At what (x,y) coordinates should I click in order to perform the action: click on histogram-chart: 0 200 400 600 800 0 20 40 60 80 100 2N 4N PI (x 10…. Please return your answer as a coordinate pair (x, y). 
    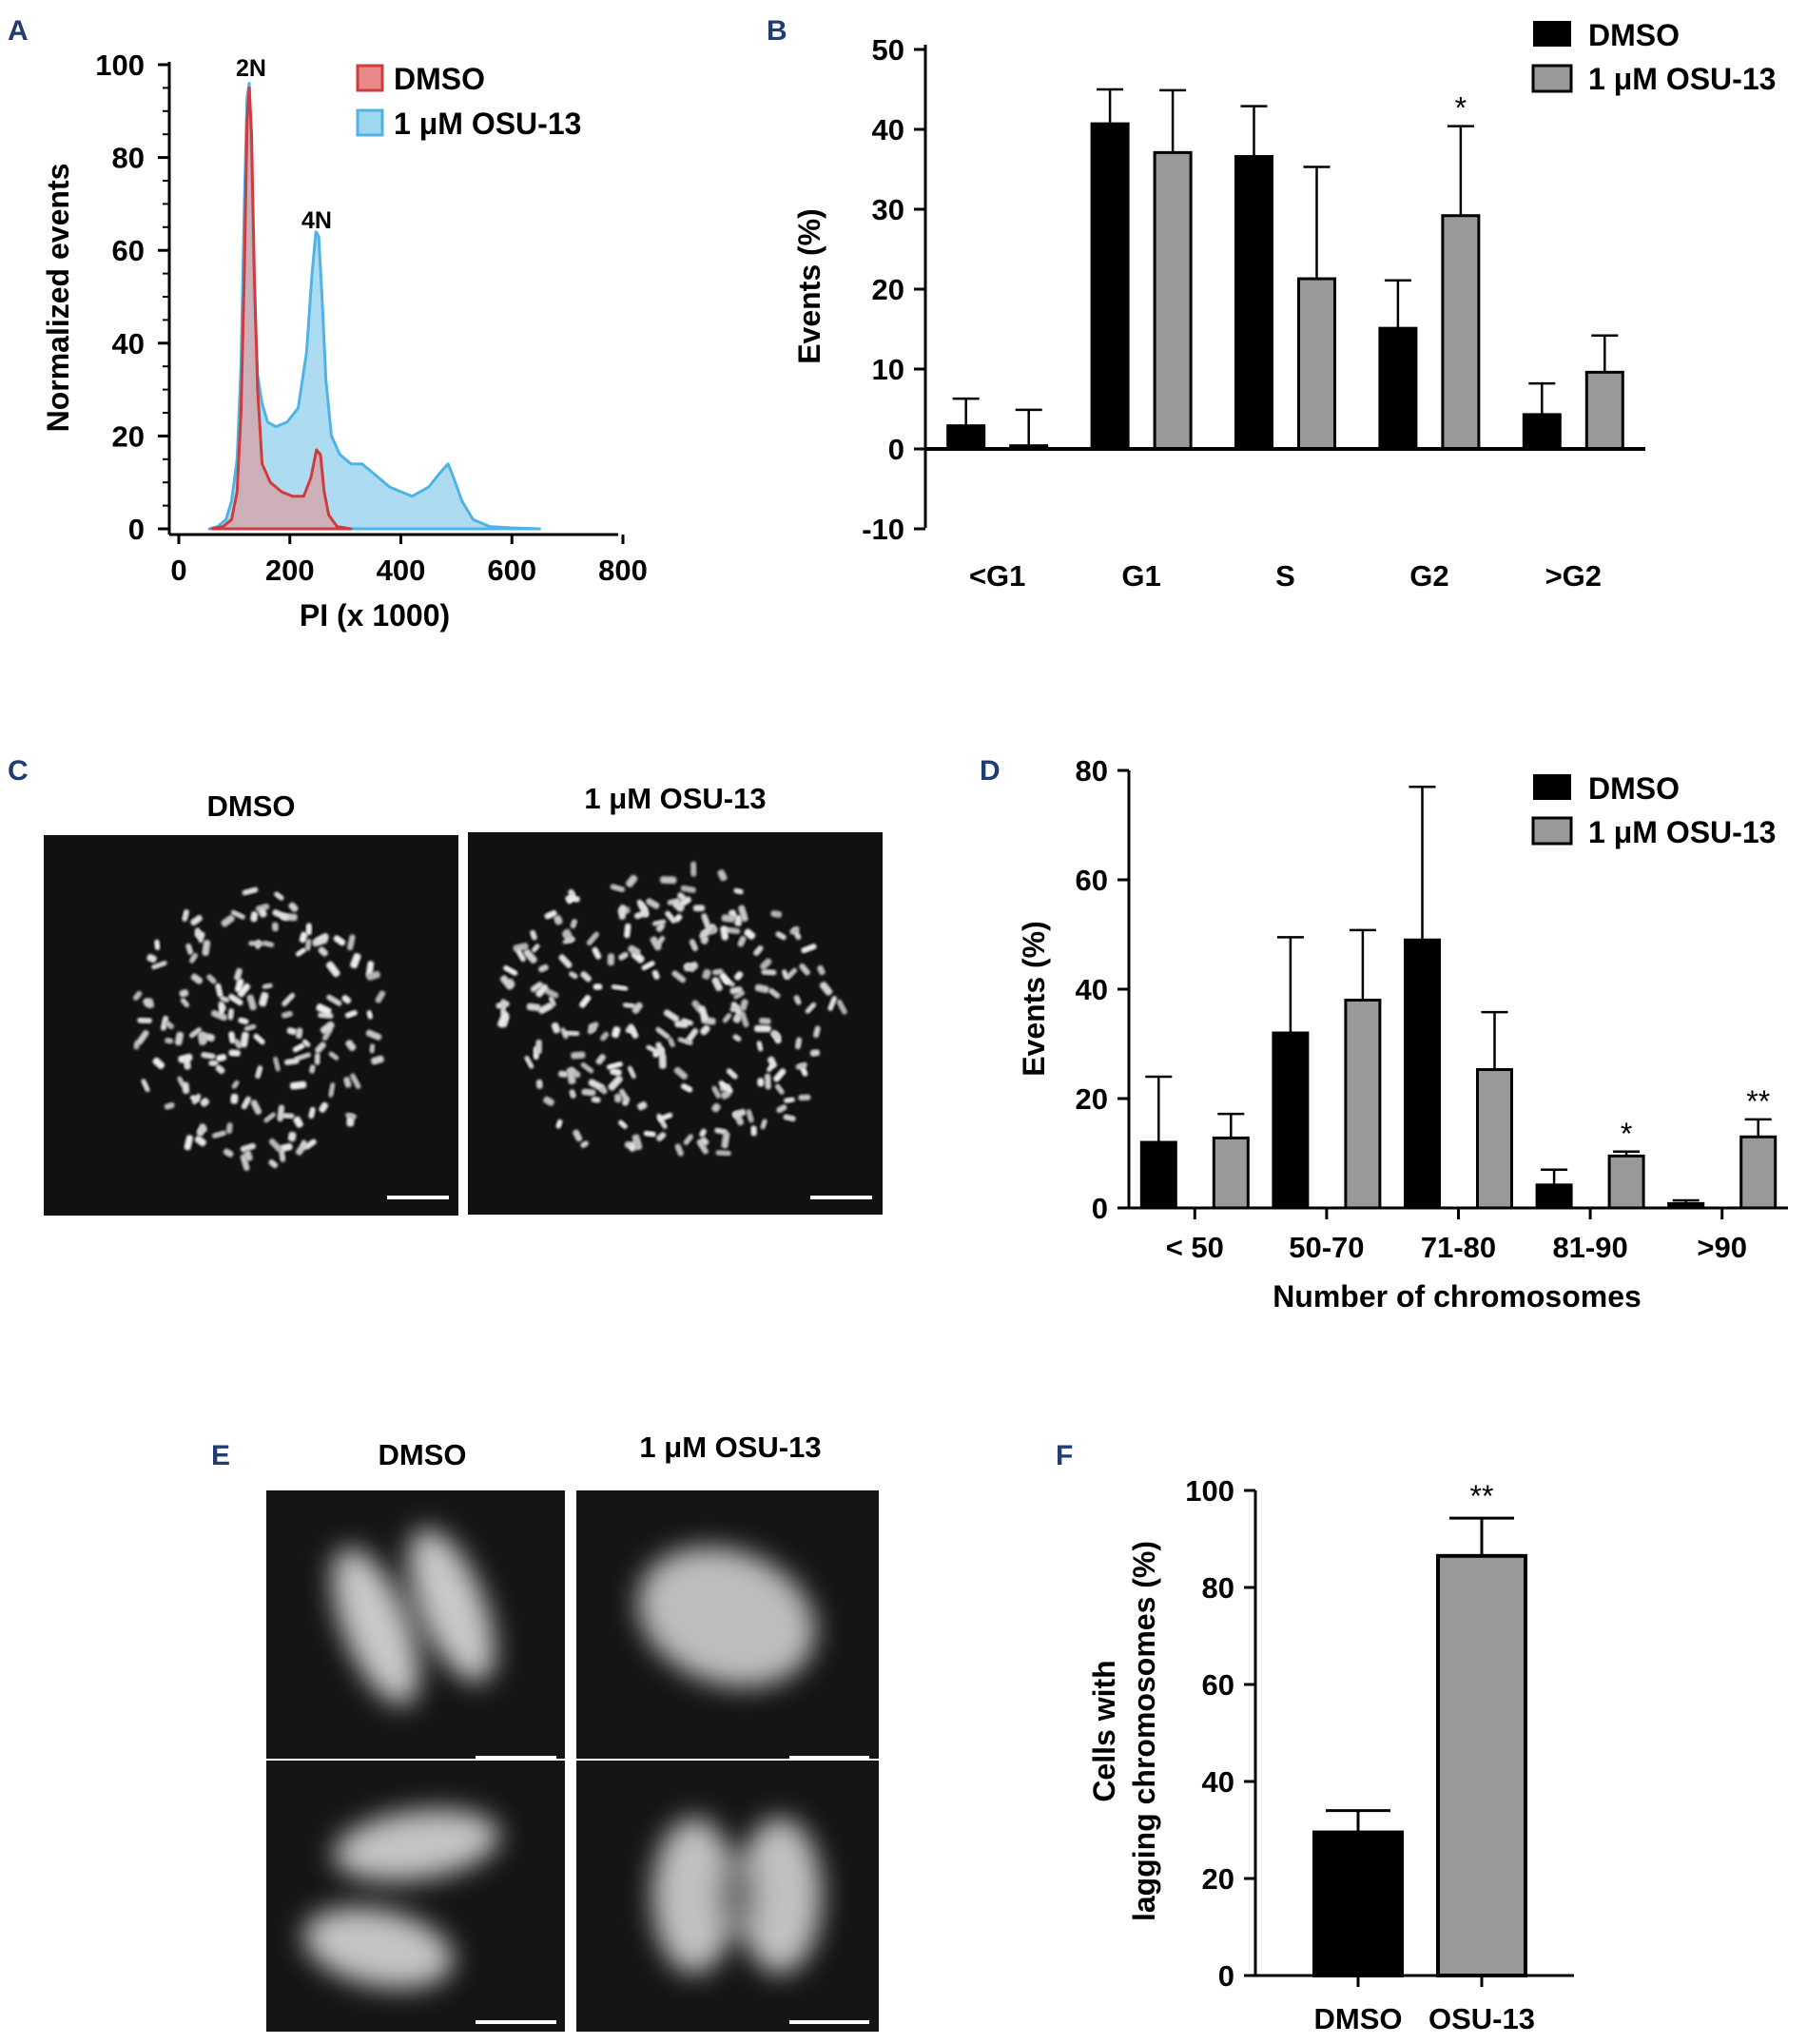
    Looking at the image, I should click on (344, 341).